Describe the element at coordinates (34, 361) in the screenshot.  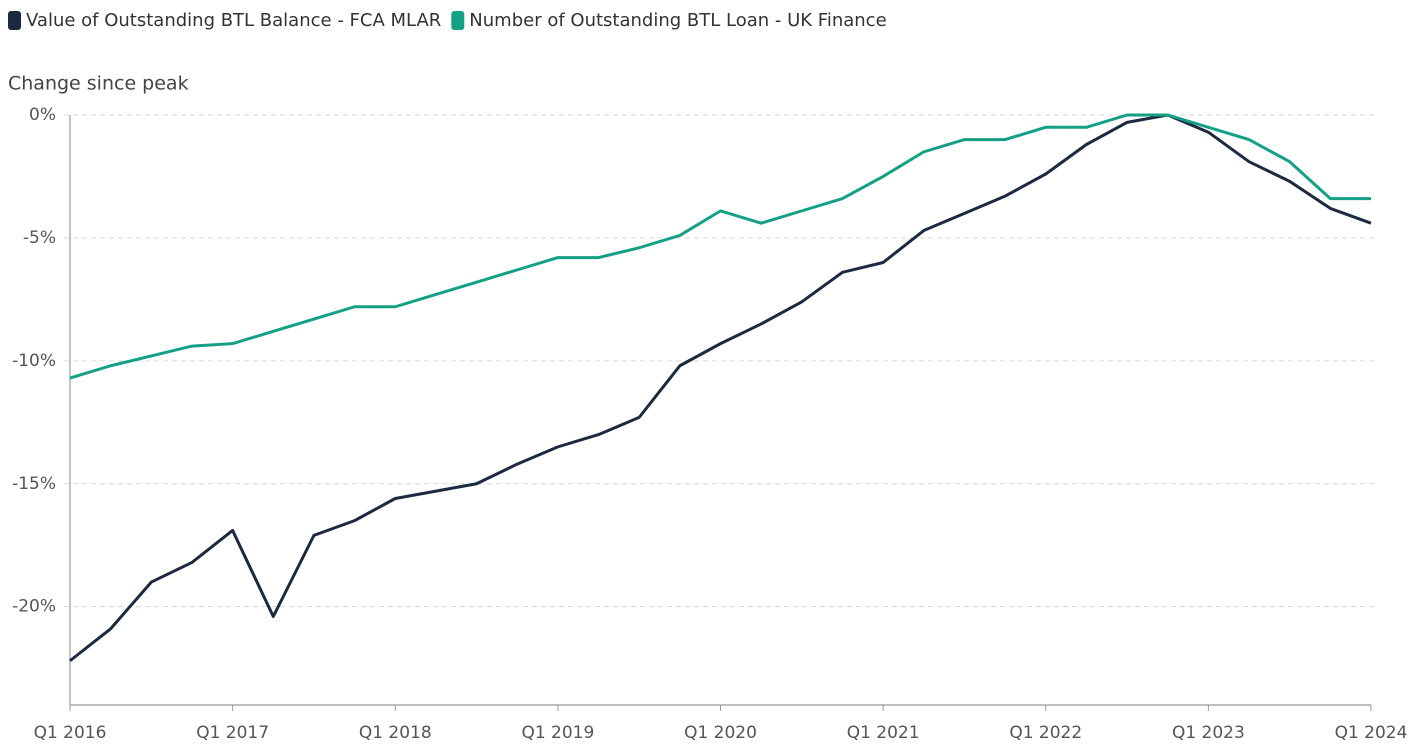
I see `y-tick-label: -10%` at that location.